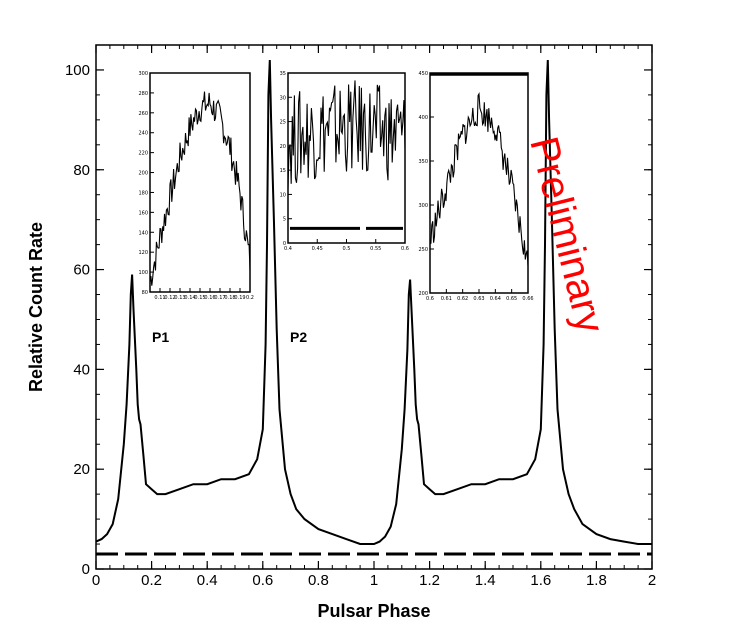 The image size is (736, 635). I want to click on y-axis-label: Relative Count Rate, so click(36, 307).